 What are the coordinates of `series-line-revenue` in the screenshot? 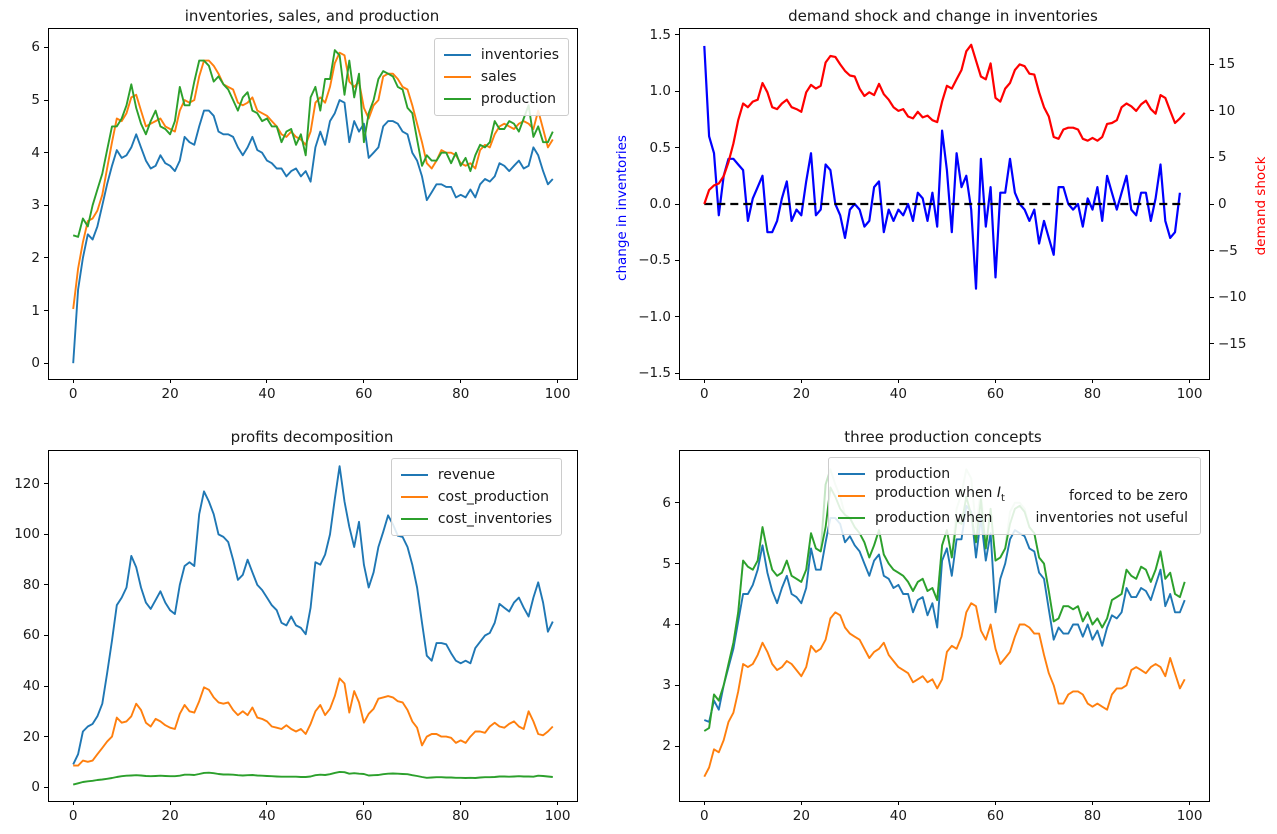 It's located at (313, 615).